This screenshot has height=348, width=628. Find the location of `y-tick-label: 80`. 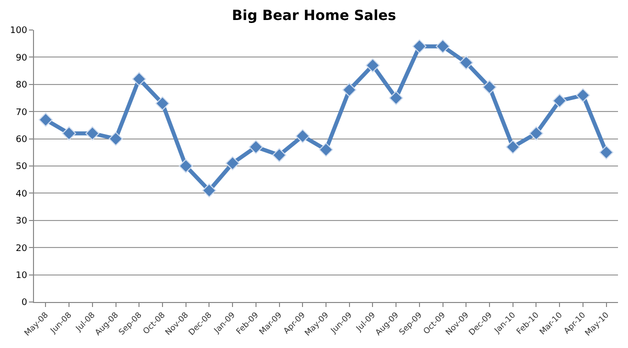

y-tick-label: 80 is located at coordinates (22, 85).